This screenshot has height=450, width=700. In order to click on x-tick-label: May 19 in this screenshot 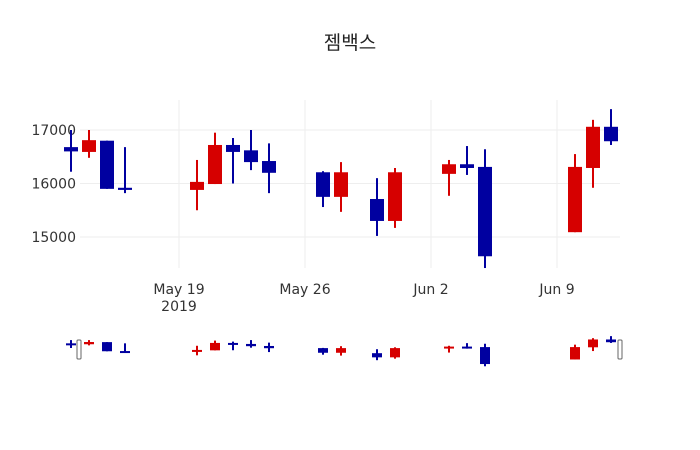, I will do `click(178, 290)`.